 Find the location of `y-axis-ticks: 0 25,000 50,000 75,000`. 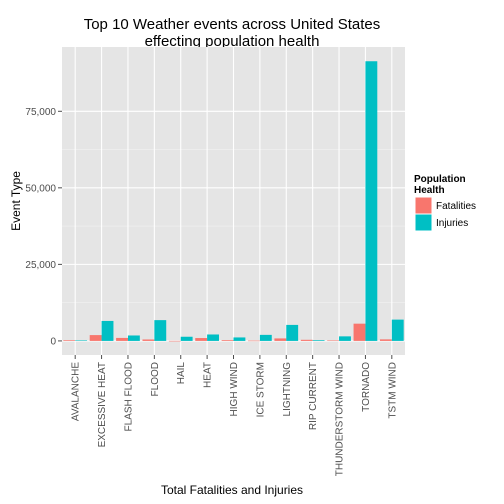

y-axis-ticks: 0 25,000 50,000 75,000 is located at coordinates (43, 227).